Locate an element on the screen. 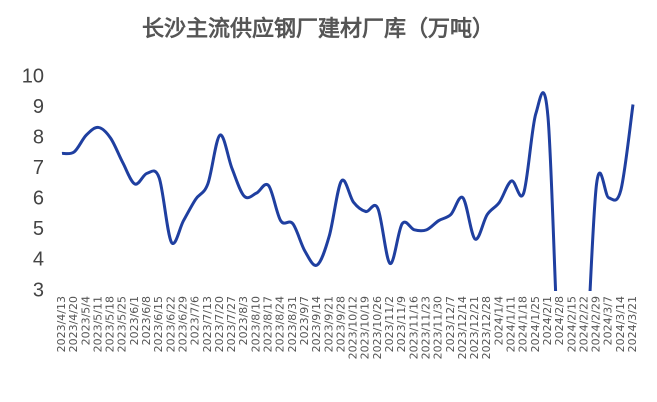  y-tick-label: 5 is located at coordinates (38, 229).